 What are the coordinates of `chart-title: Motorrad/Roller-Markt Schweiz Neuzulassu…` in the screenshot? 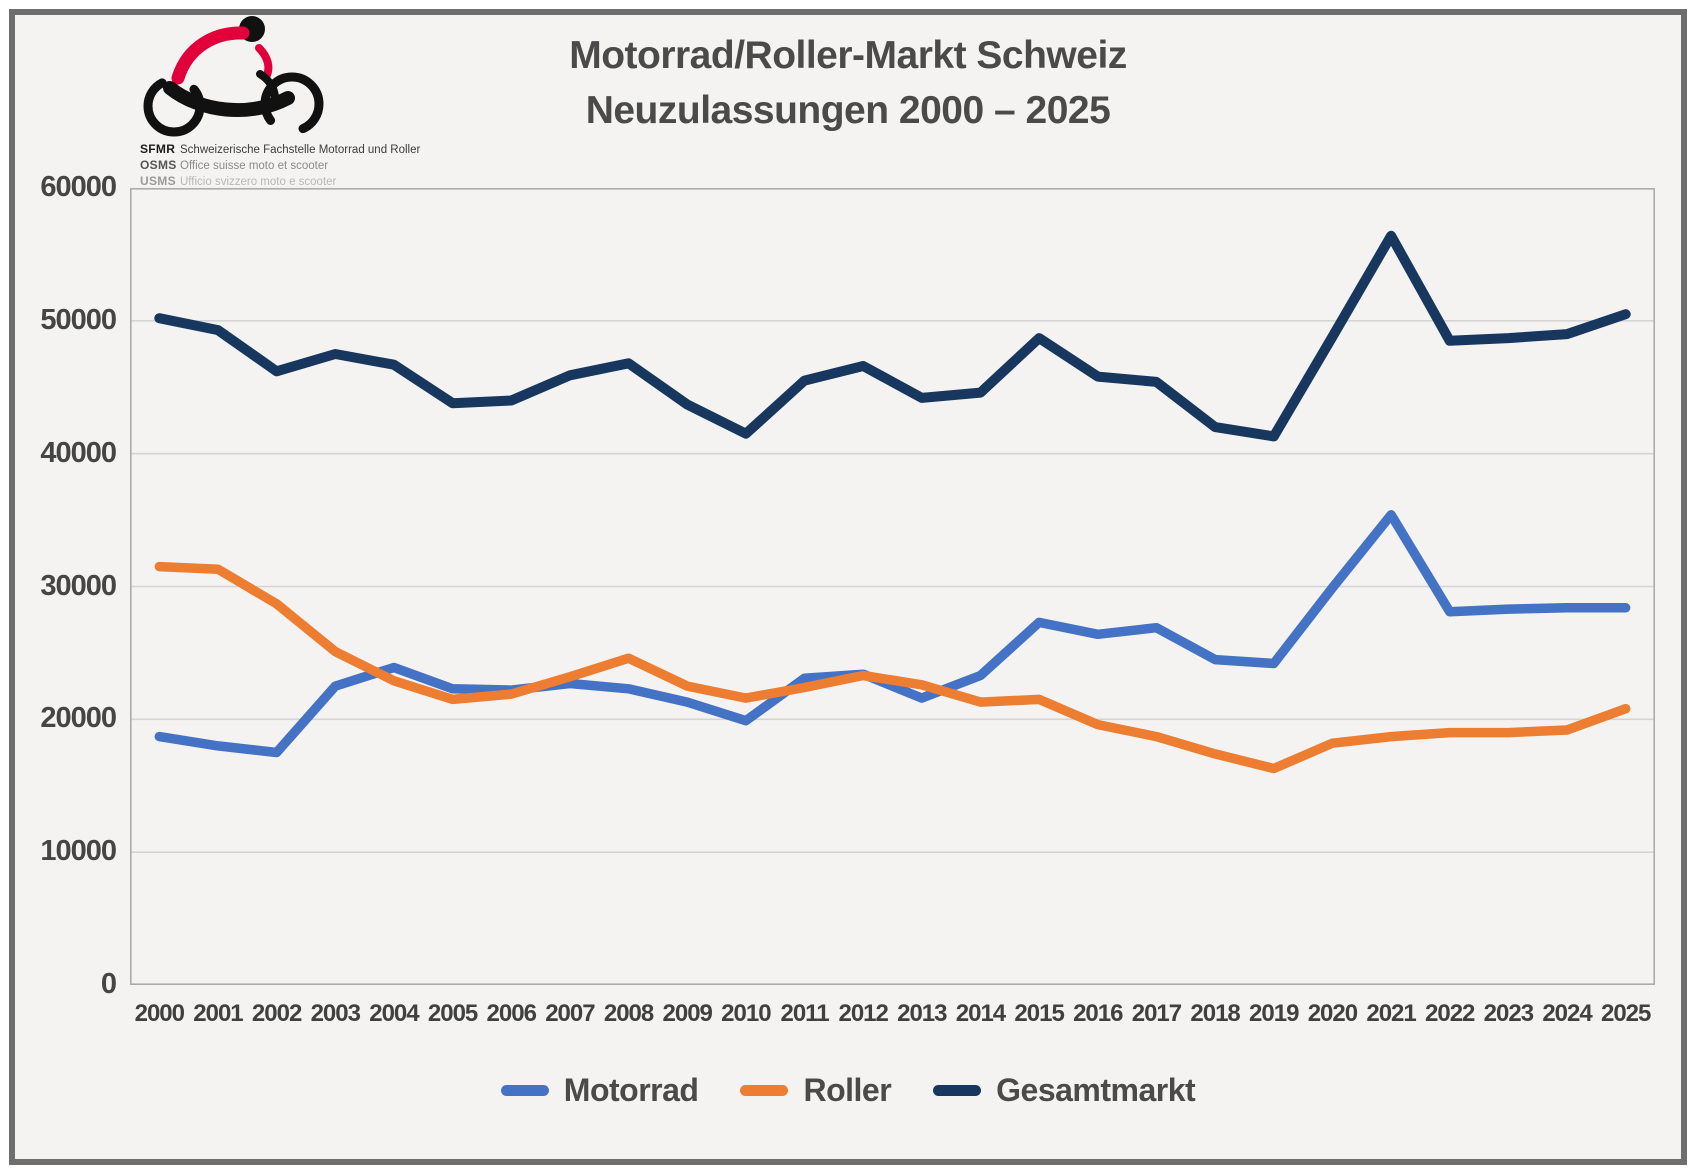 It's located at (848, 83).